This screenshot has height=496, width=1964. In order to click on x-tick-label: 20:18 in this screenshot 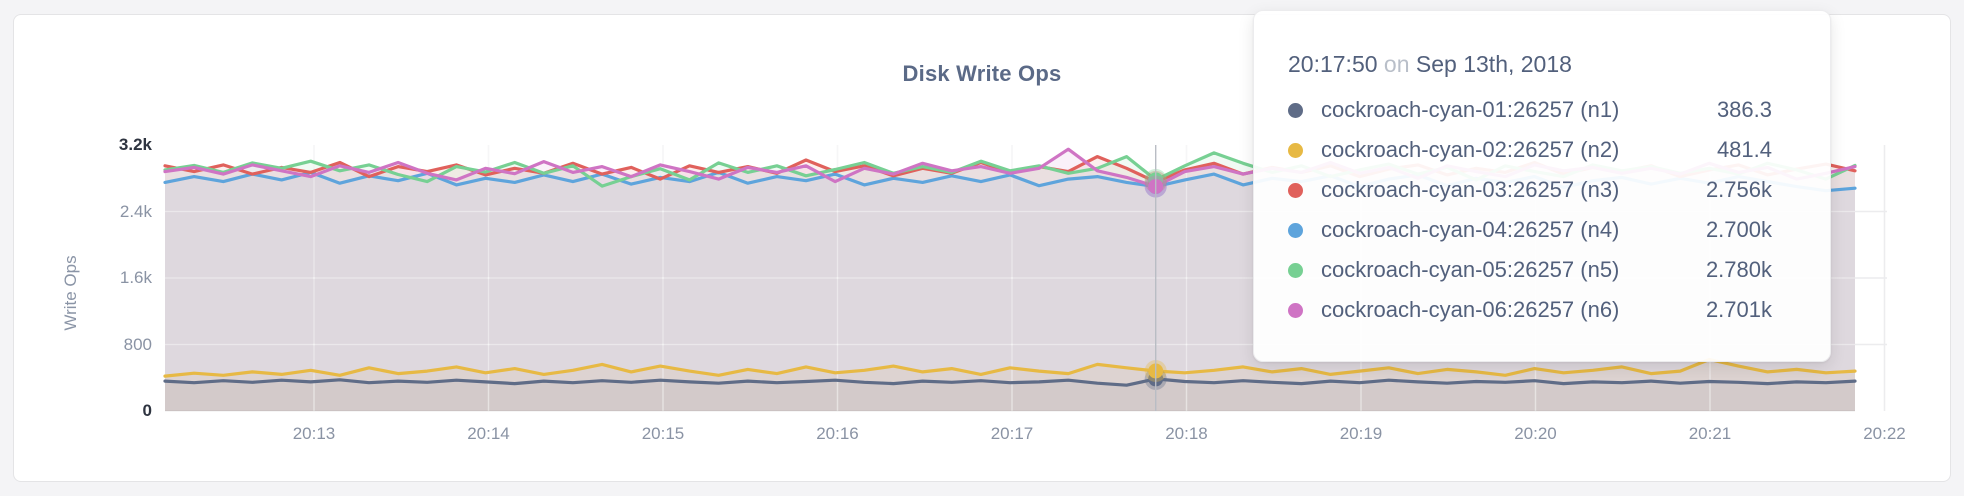, I will do `click(1186, 433)`.